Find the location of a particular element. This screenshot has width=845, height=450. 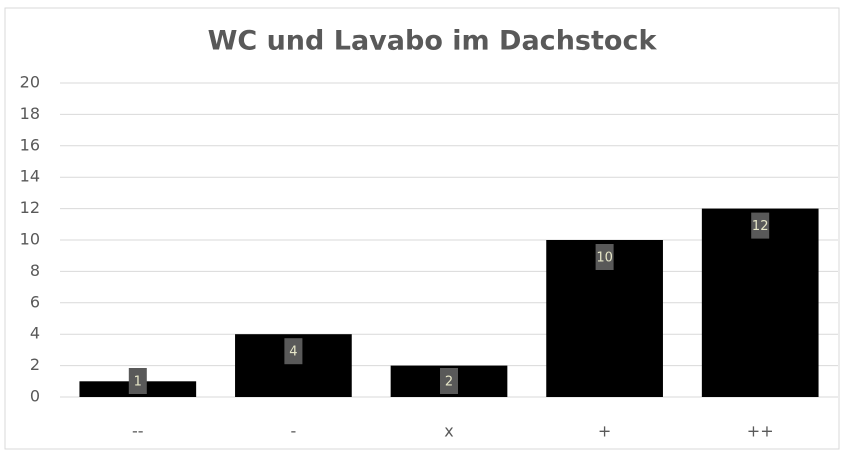

y-tick-label: 18 is located at coordinates (30, 113).